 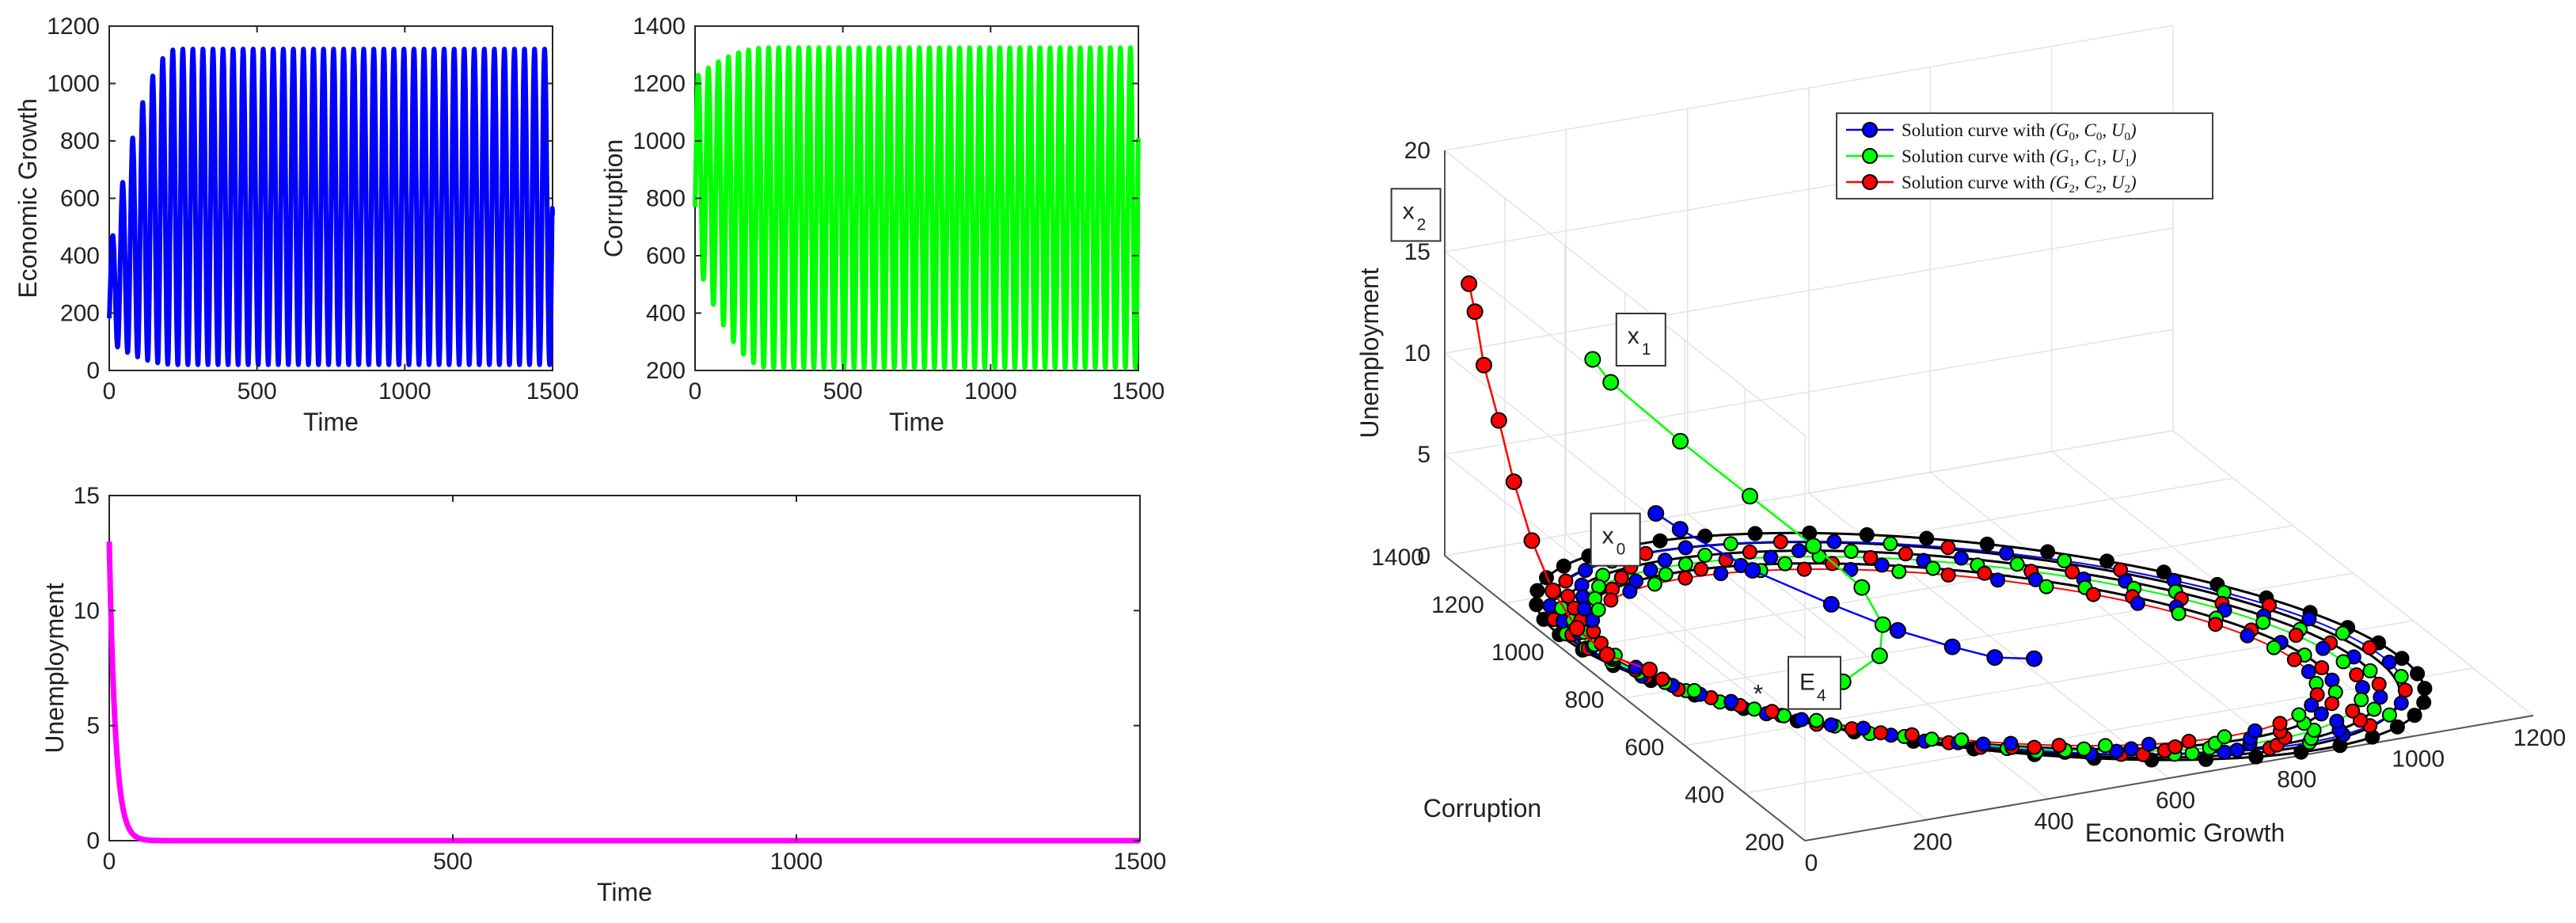 I want to click on start-label-x0: x0, so click(x=1615, y=539).